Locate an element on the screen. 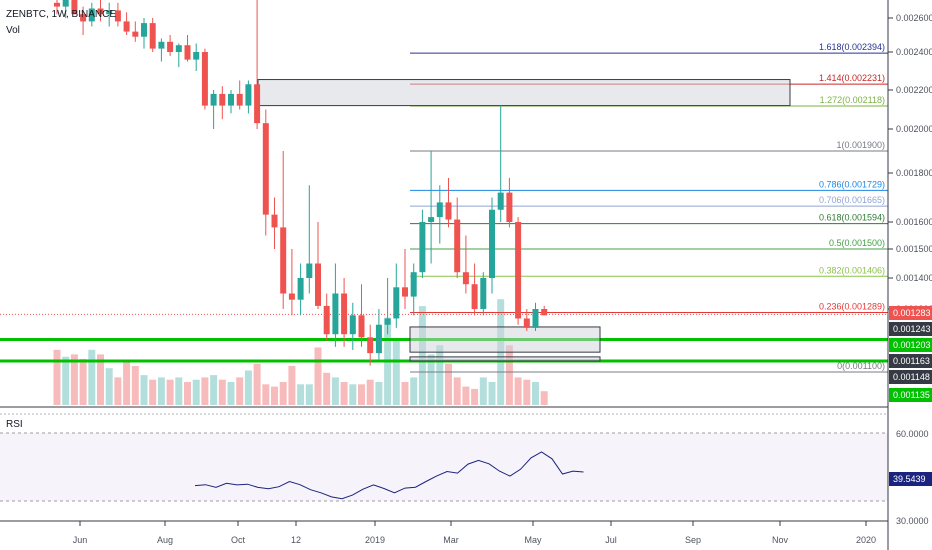  fib-label: 1.414(0.002231) is located at coordinates (852, 78).